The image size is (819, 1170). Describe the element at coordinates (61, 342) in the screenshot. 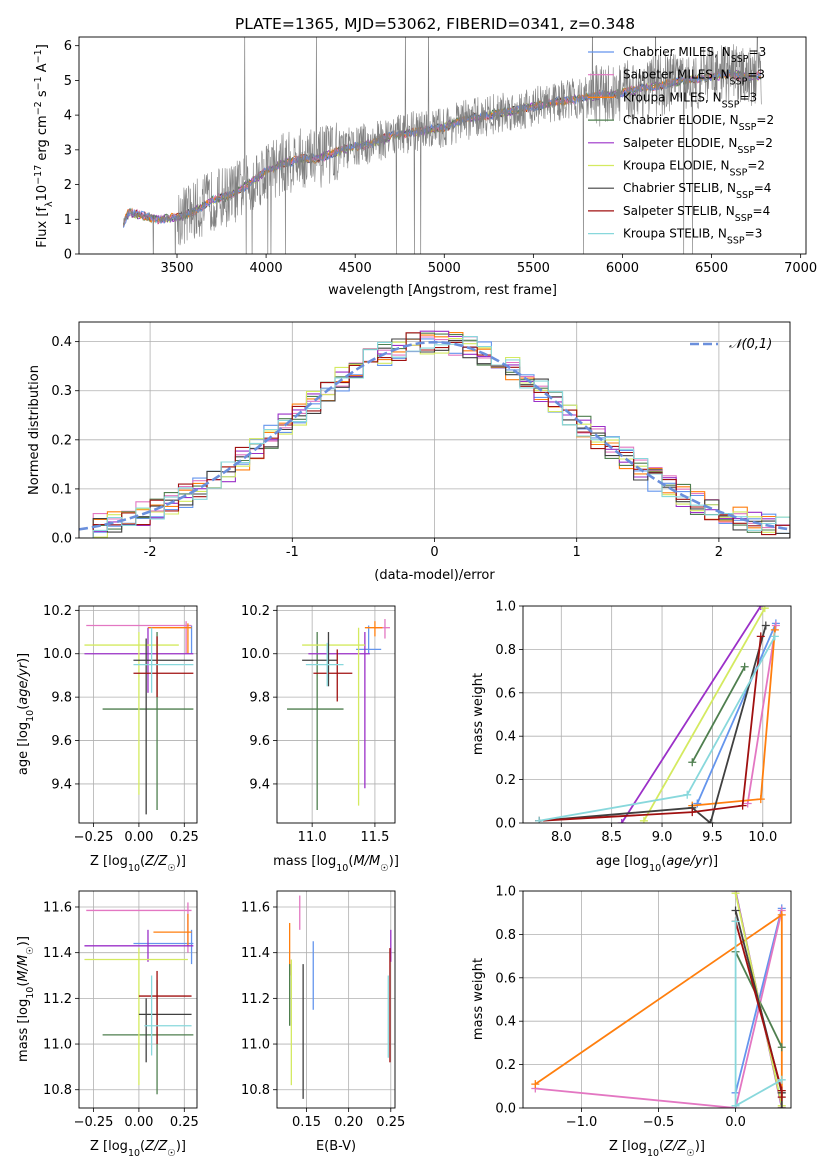

I see `y-tick-label: 0.4` at that location.